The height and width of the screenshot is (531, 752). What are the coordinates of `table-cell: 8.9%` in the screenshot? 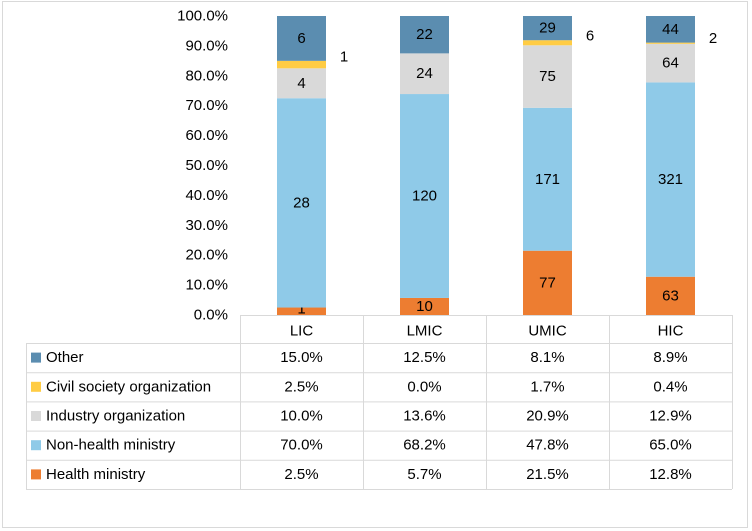 It's located at (670, 357).